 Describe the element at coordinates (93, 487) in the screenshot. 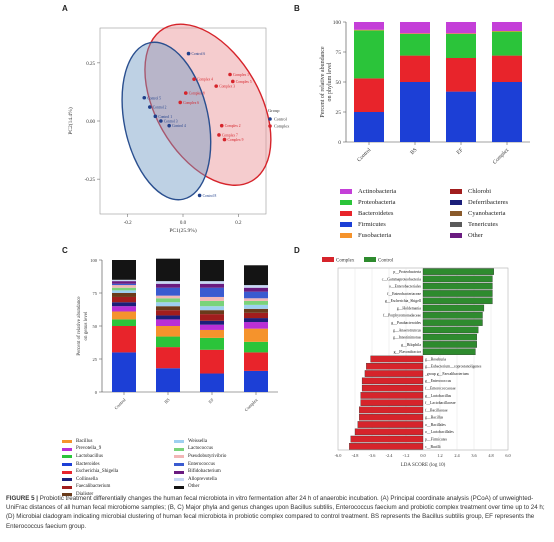

I see `legend-label: Faecalibacterium` at that location.